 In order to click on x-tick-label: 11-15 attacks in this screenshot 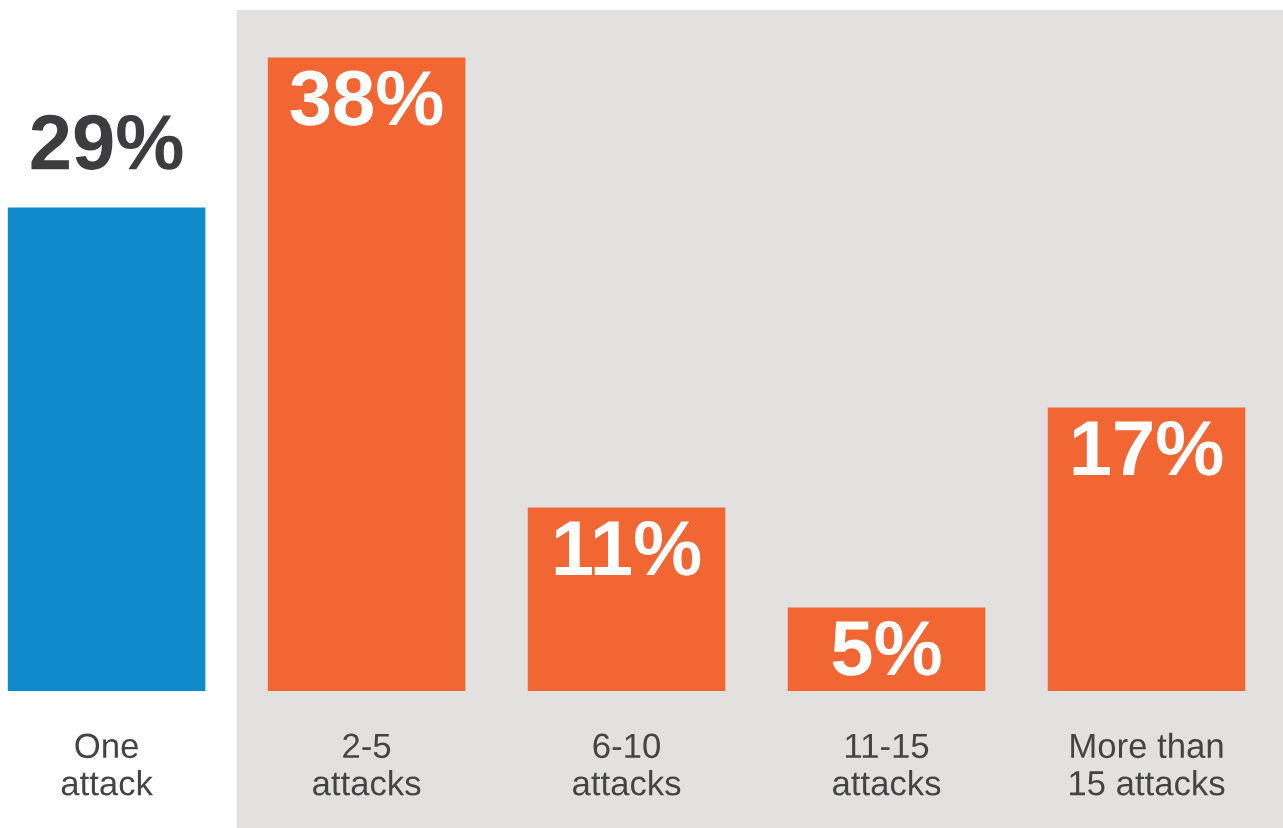, I will do `click(887, 764)`.